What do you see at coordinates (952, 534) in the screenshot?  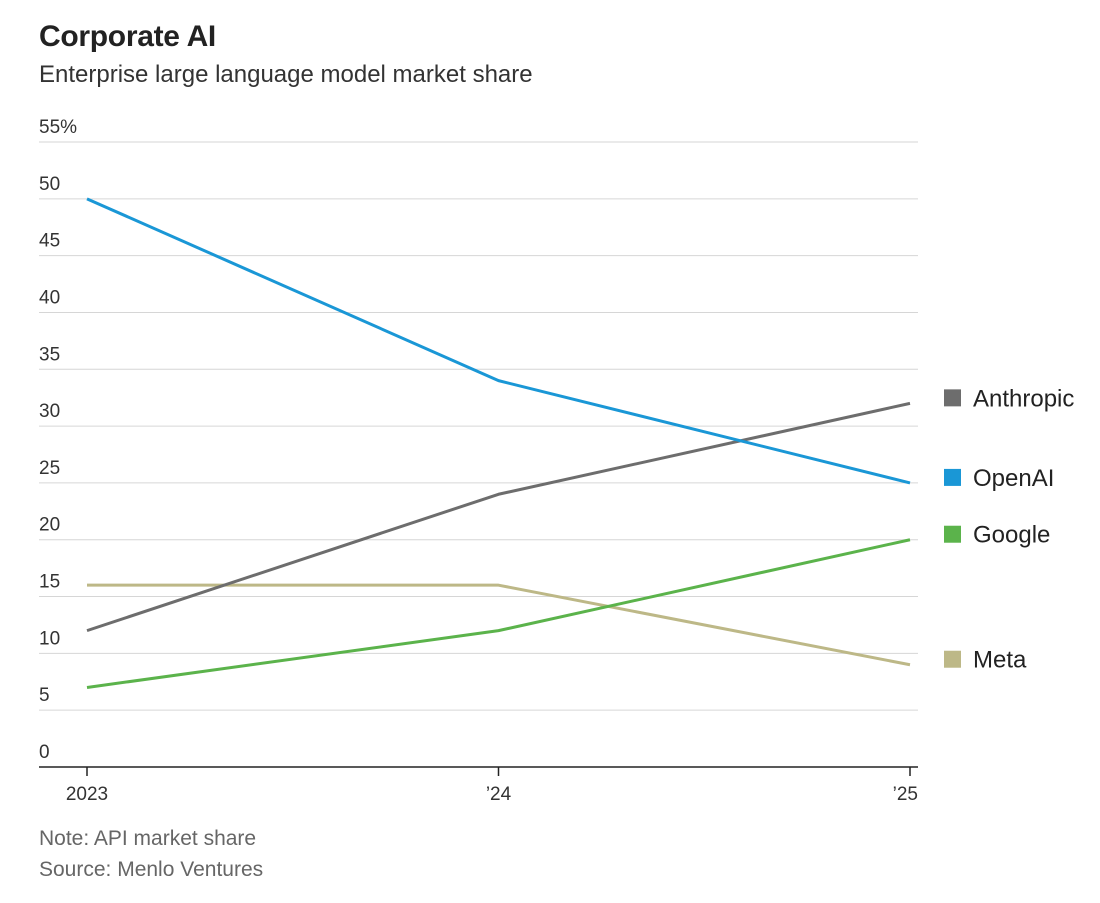 I see `legend-swatch-google` at bounding box center [952, 534].